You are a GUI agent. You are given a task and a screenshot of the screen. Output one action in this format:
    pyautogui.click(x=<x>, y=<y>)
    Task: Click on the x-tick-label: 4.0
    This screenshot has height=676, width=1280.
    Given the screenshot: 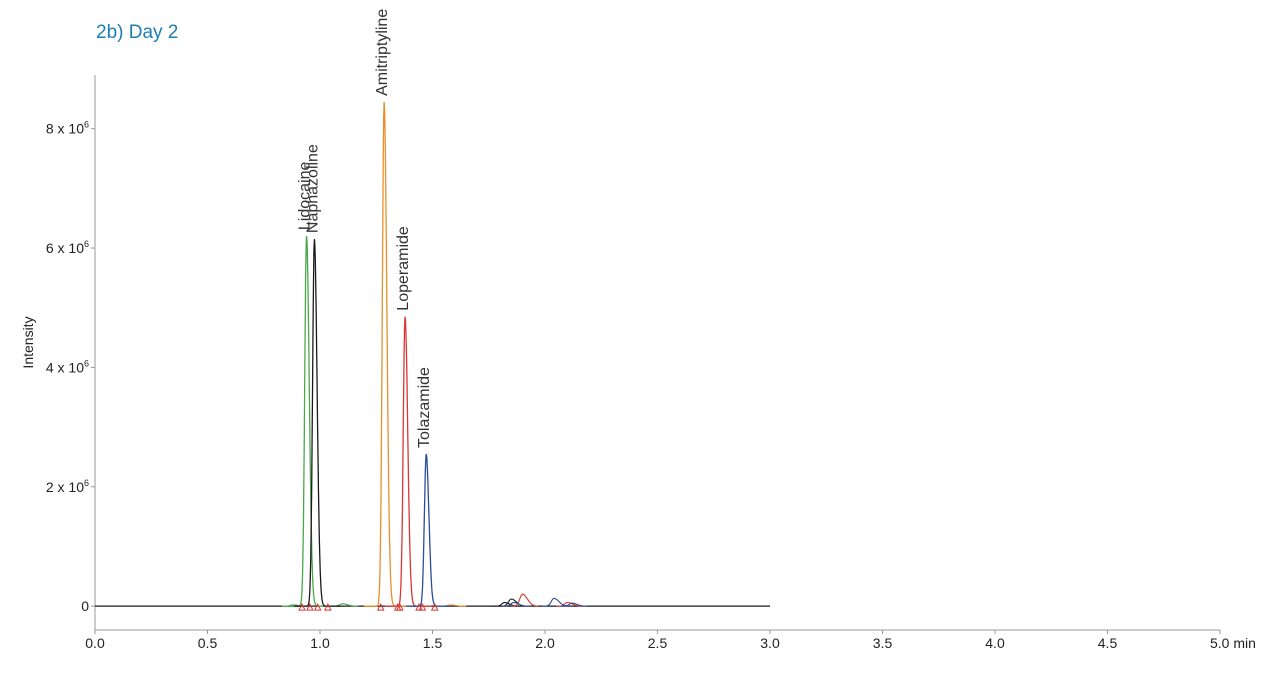 What is the action you would take?
    pyautogui.click(x=995, y=643)
    